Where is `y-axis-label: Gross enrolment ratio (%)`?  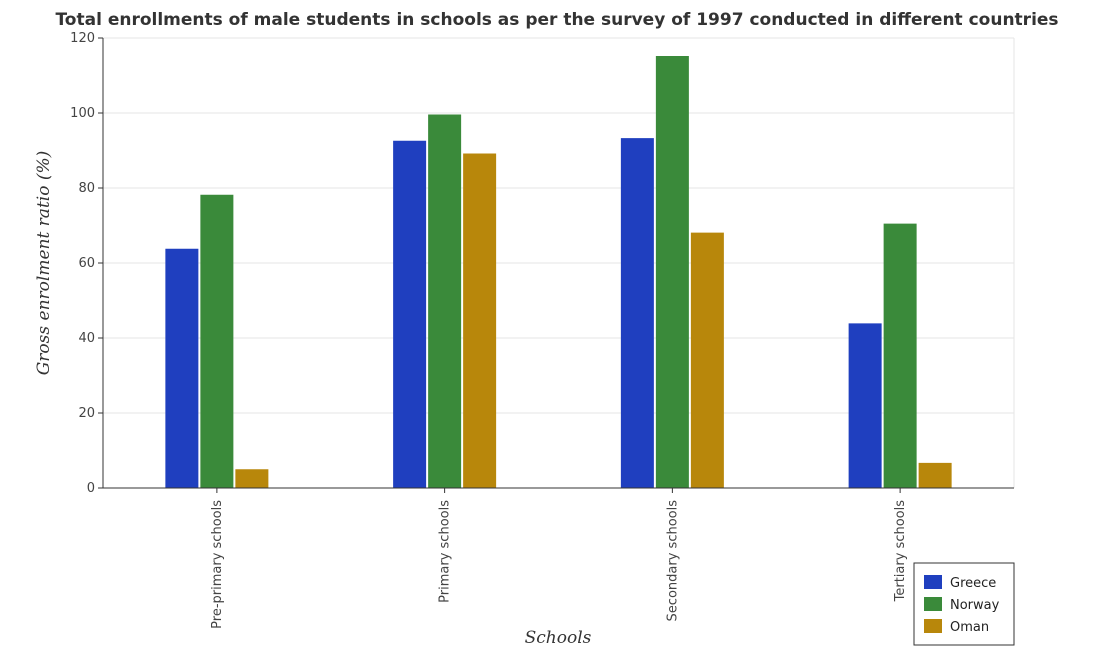 y-axis-label: Gross enrolment ratio (%) is located at coordinates (44, 263).